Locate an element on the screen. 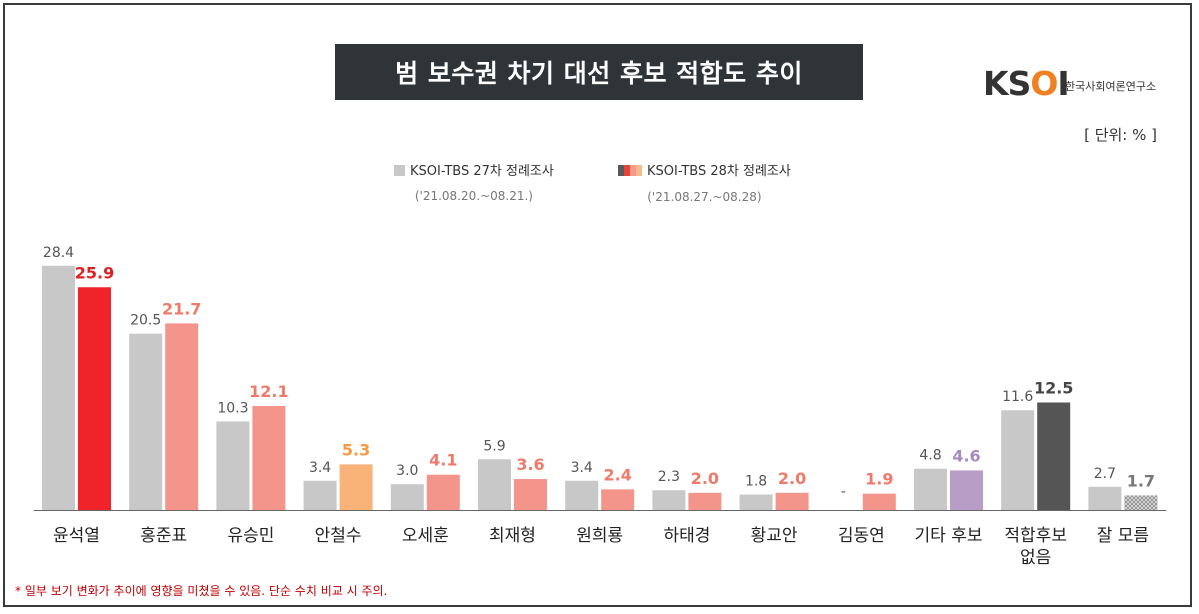 The height and width of the screenshot is (614, 1199). value-label-prev-2: 10.3 is located at coordinates (232, 408).